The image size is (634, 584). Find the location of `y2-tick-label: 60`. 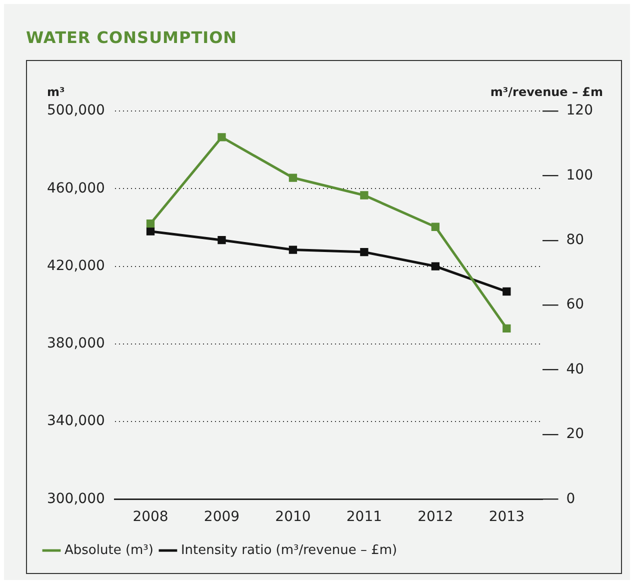

y2-tick-label: 60 is located at coordinates (575, 304).